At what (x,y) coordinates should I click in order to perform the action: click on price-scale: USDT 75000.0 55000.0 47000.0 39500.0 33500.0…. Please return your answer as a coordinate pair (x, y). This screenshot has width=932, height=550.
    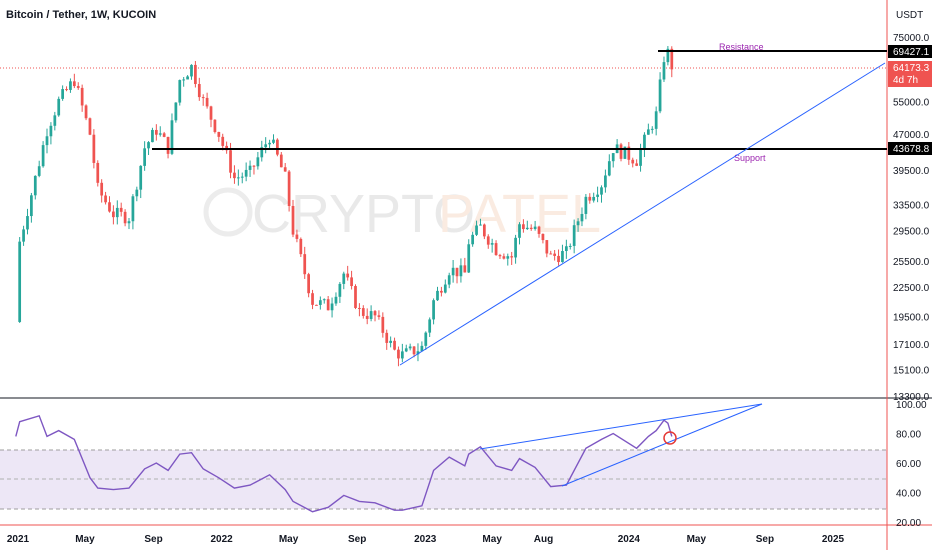
    Looking at the image, I should click on (910, 206).